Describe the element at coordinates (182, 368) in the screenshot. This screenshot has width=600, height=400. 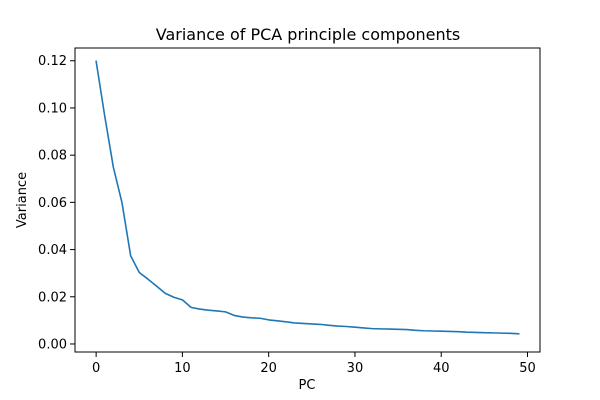
I see `x-tick-label: 10` at that location.